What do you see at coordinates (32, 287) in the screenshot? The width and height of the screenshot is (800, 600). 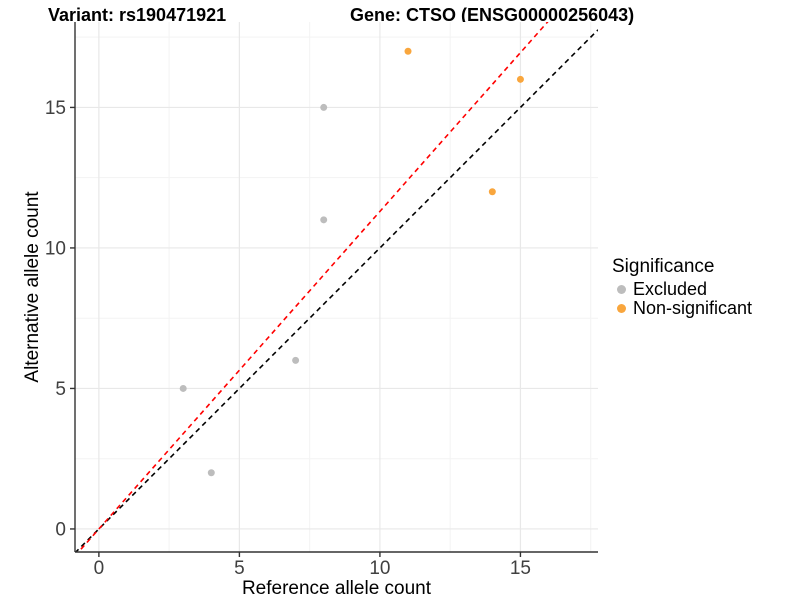 I see `y-axis-title: Alternative allele count` at bounding box center [32, 287].